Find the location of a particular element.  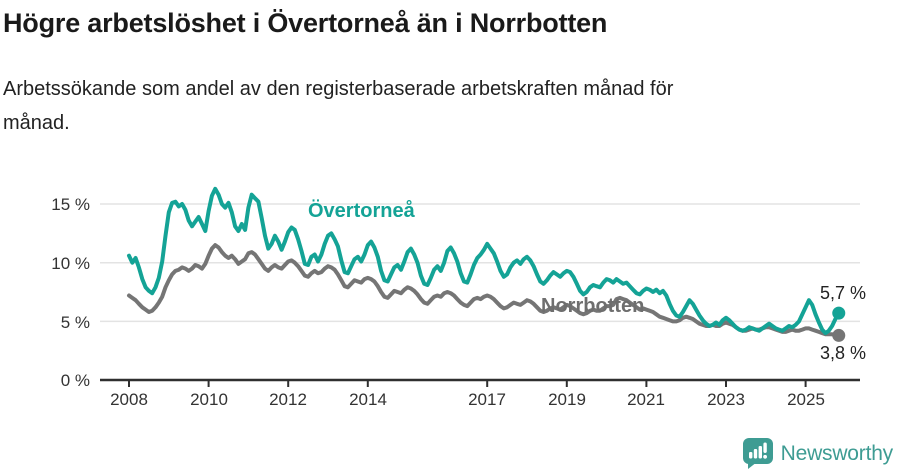

subtitle-line-2: månad. is located at coordinates (36, 123).